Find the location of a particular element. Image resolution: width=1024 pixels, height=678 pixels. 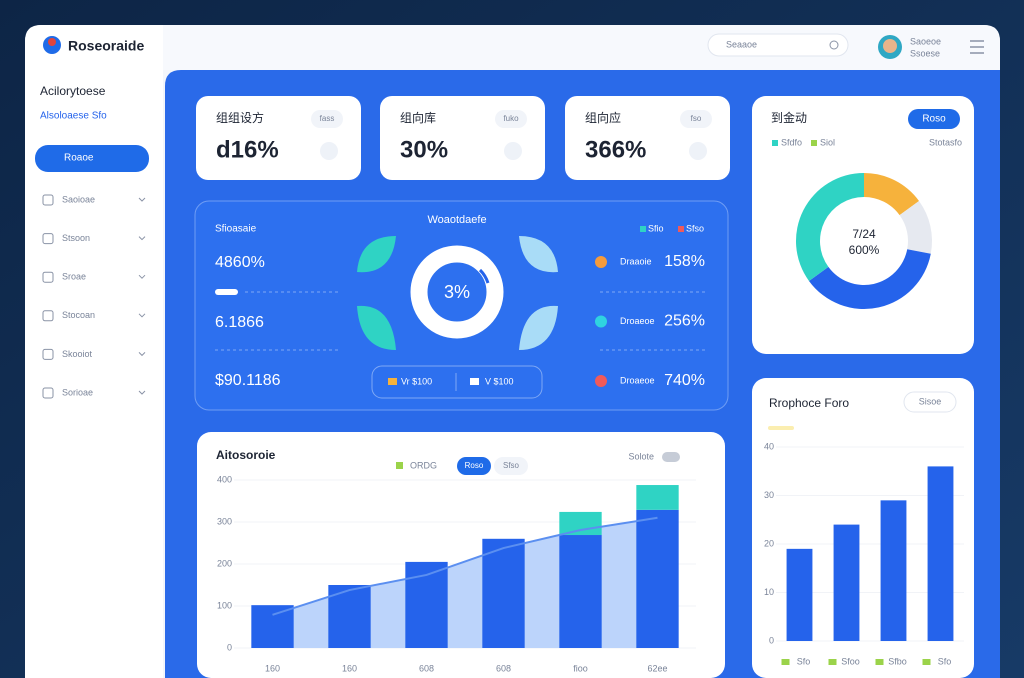

chip-group is located at coordinates (457, 382).